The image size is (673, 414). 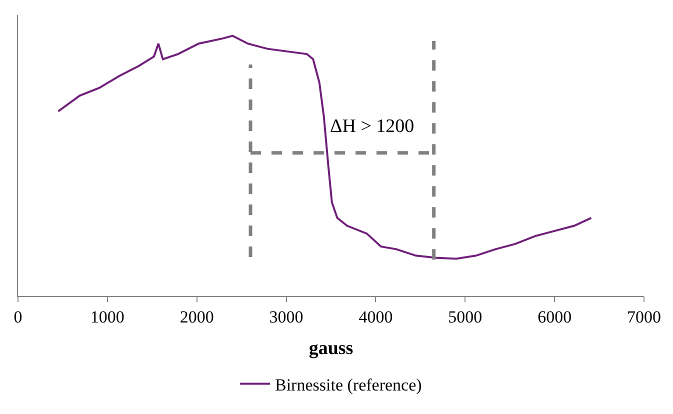 I want to click on x-tick-label: 7000, so click(x=644, y=316).